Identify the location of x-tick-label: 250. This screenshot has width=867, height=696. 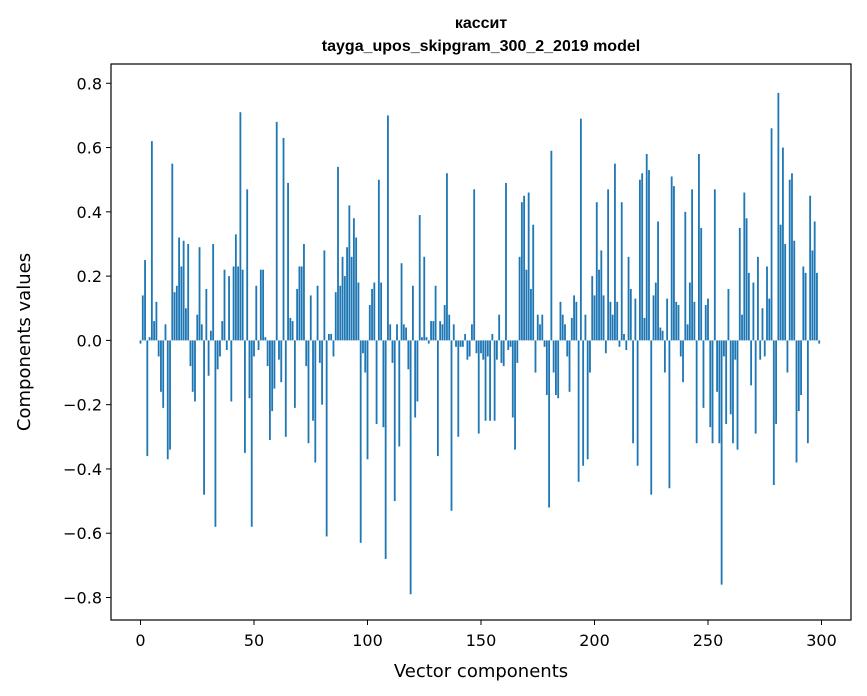
(708, 640).